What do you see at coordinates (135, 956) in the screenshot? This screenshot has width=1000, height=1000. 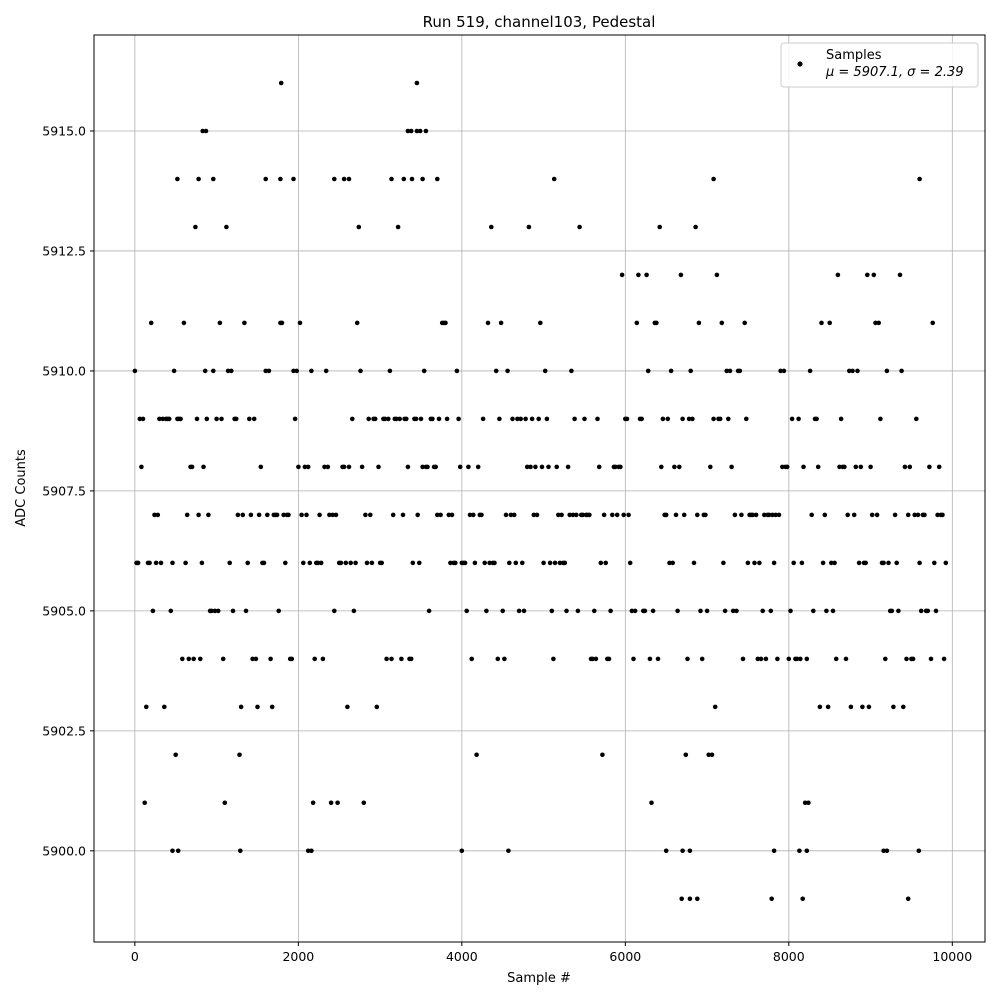 I see `x-tick-label: 0` at bounding box center [135, 956].